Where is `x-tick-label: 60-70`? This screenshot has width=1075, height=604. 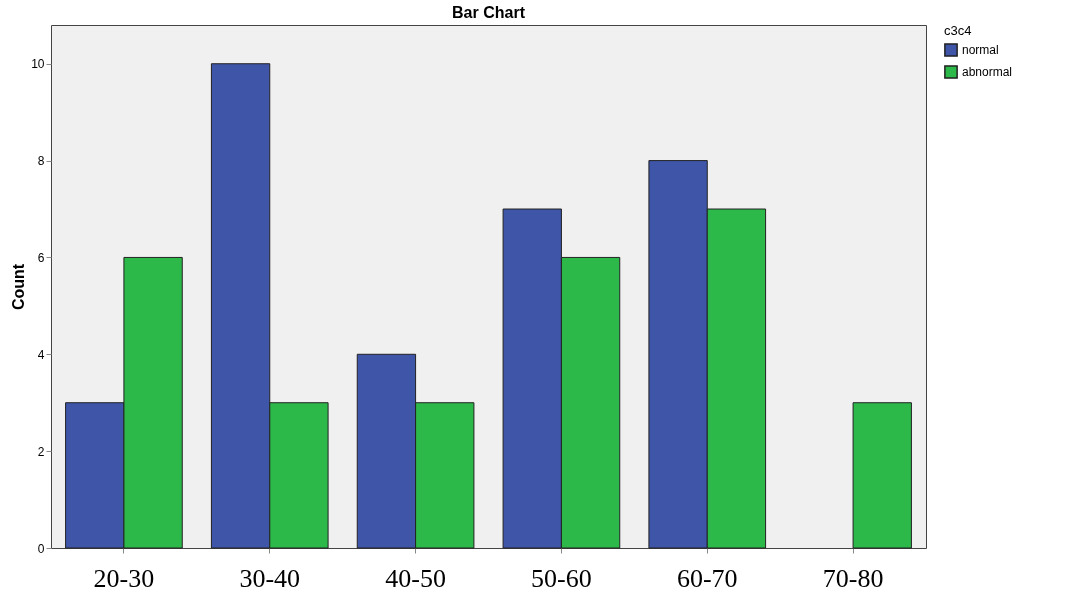 x-tick-label: 60-70 is located at coordinates (707, 578).